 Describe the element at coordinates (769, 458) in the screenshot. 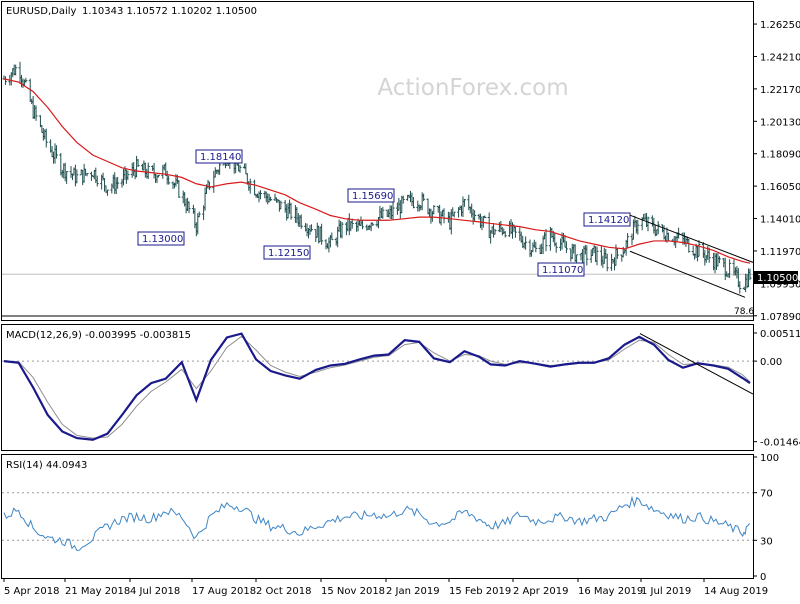

I see `rsi-y-tick-label: 100` at that location.